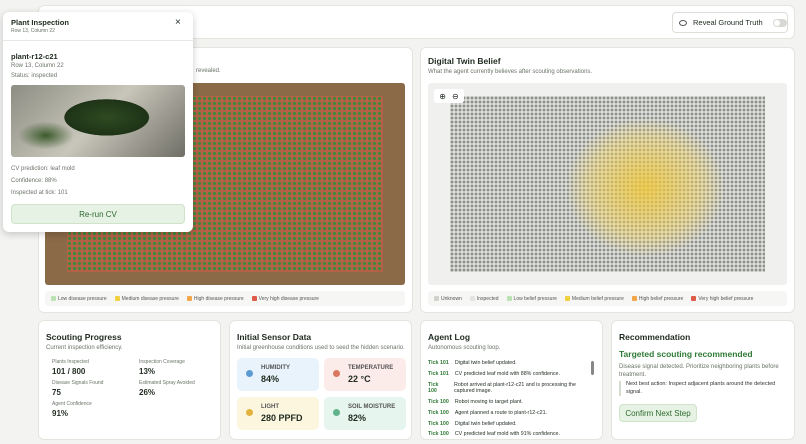 The width and height of the screenshot is (806, 444). I want to click on zoom-in: ⊕, so click(442, 96).